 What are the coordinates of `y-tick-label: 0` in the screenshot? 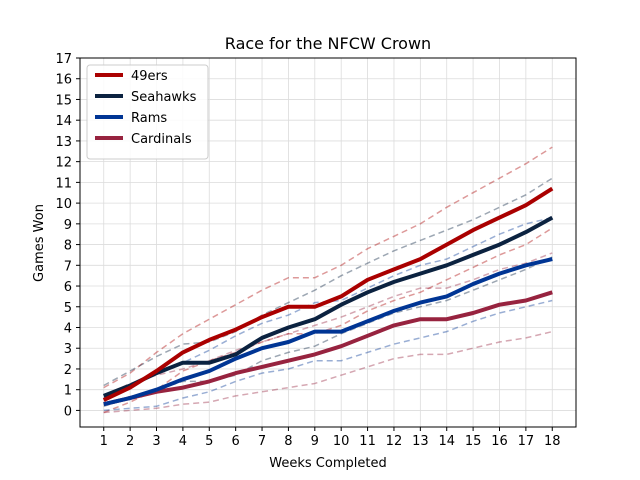 It's located at (68, 411).